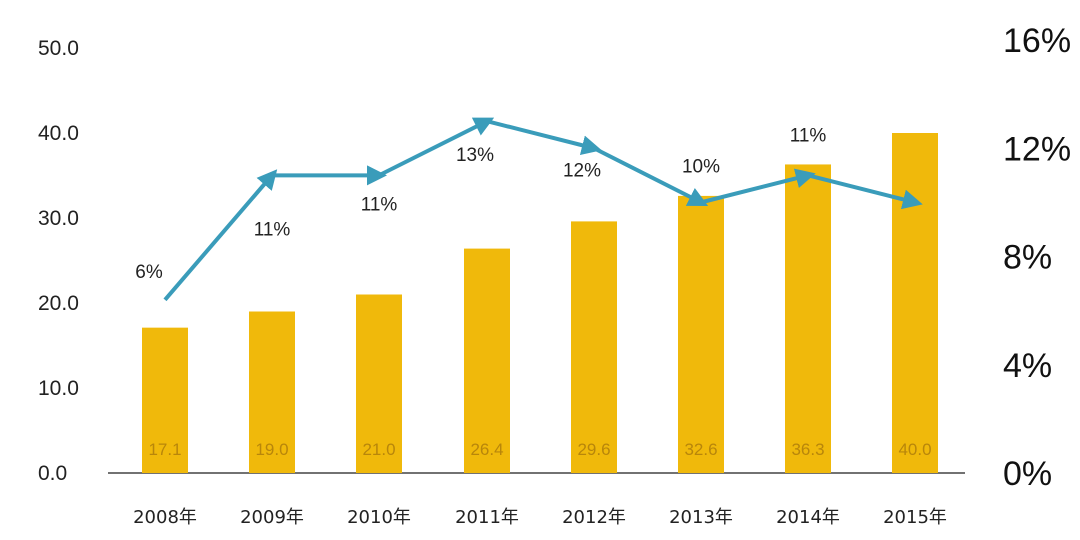  What do you see at coordinates (379, 517) in the screenshot?
I see `category-label: 2010年` at bounding box center [379, 517].